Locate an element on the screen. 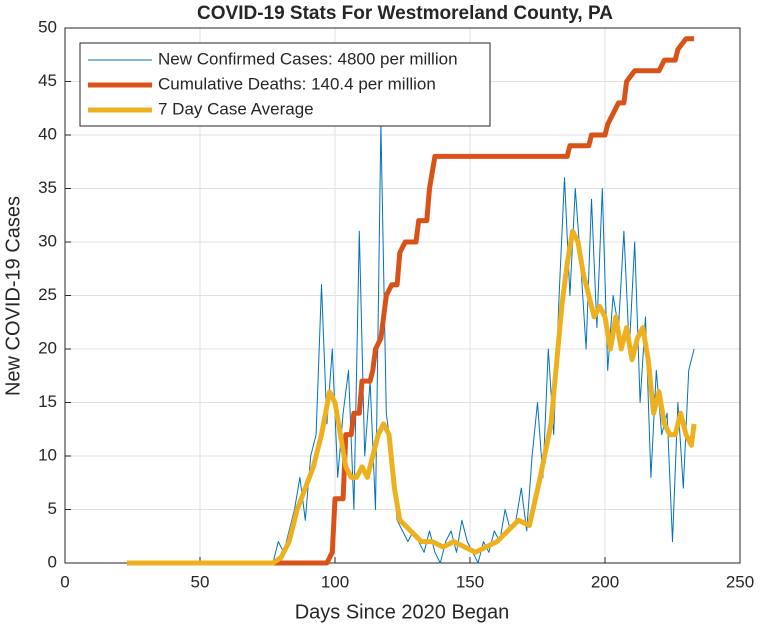 This screenshot has height=630, width=761. x-tick-label: 50 is located at coordinates (200, 581).